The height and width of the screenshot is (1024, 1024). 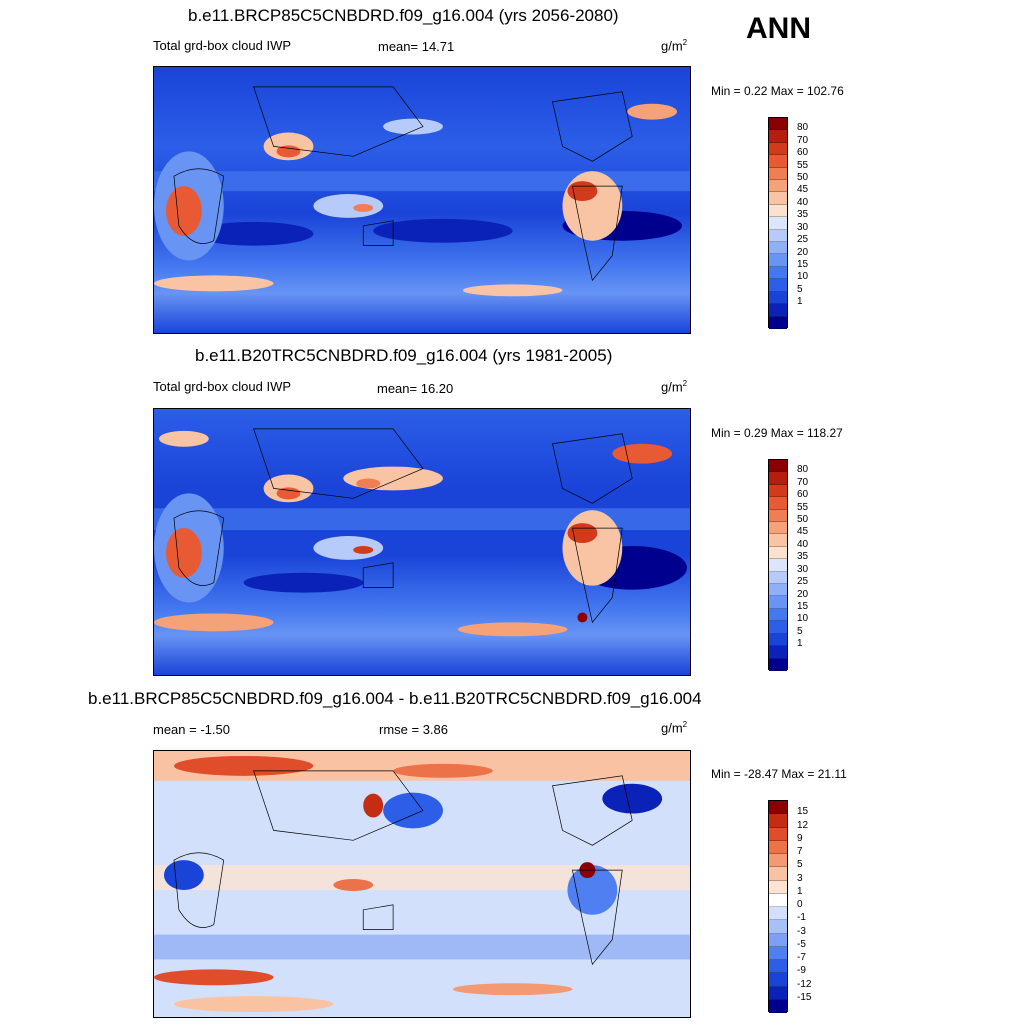 I want to click on colorbar-tick-label: -9, so click(x=801, y=971).